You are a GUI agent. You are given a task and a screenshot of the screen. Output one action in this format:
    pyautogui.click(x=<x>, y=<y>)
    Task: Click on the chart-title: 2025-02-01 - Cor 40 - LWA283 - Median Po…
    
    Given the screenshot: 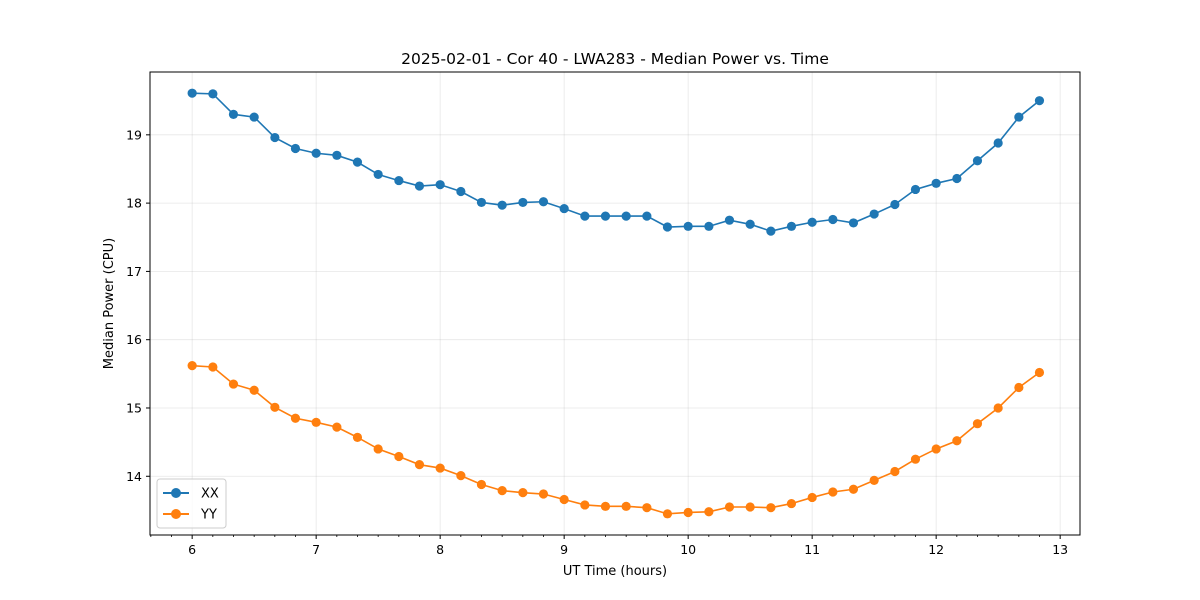 What is the action you would take?
    pyautogui.click(x=615, y=59)
    